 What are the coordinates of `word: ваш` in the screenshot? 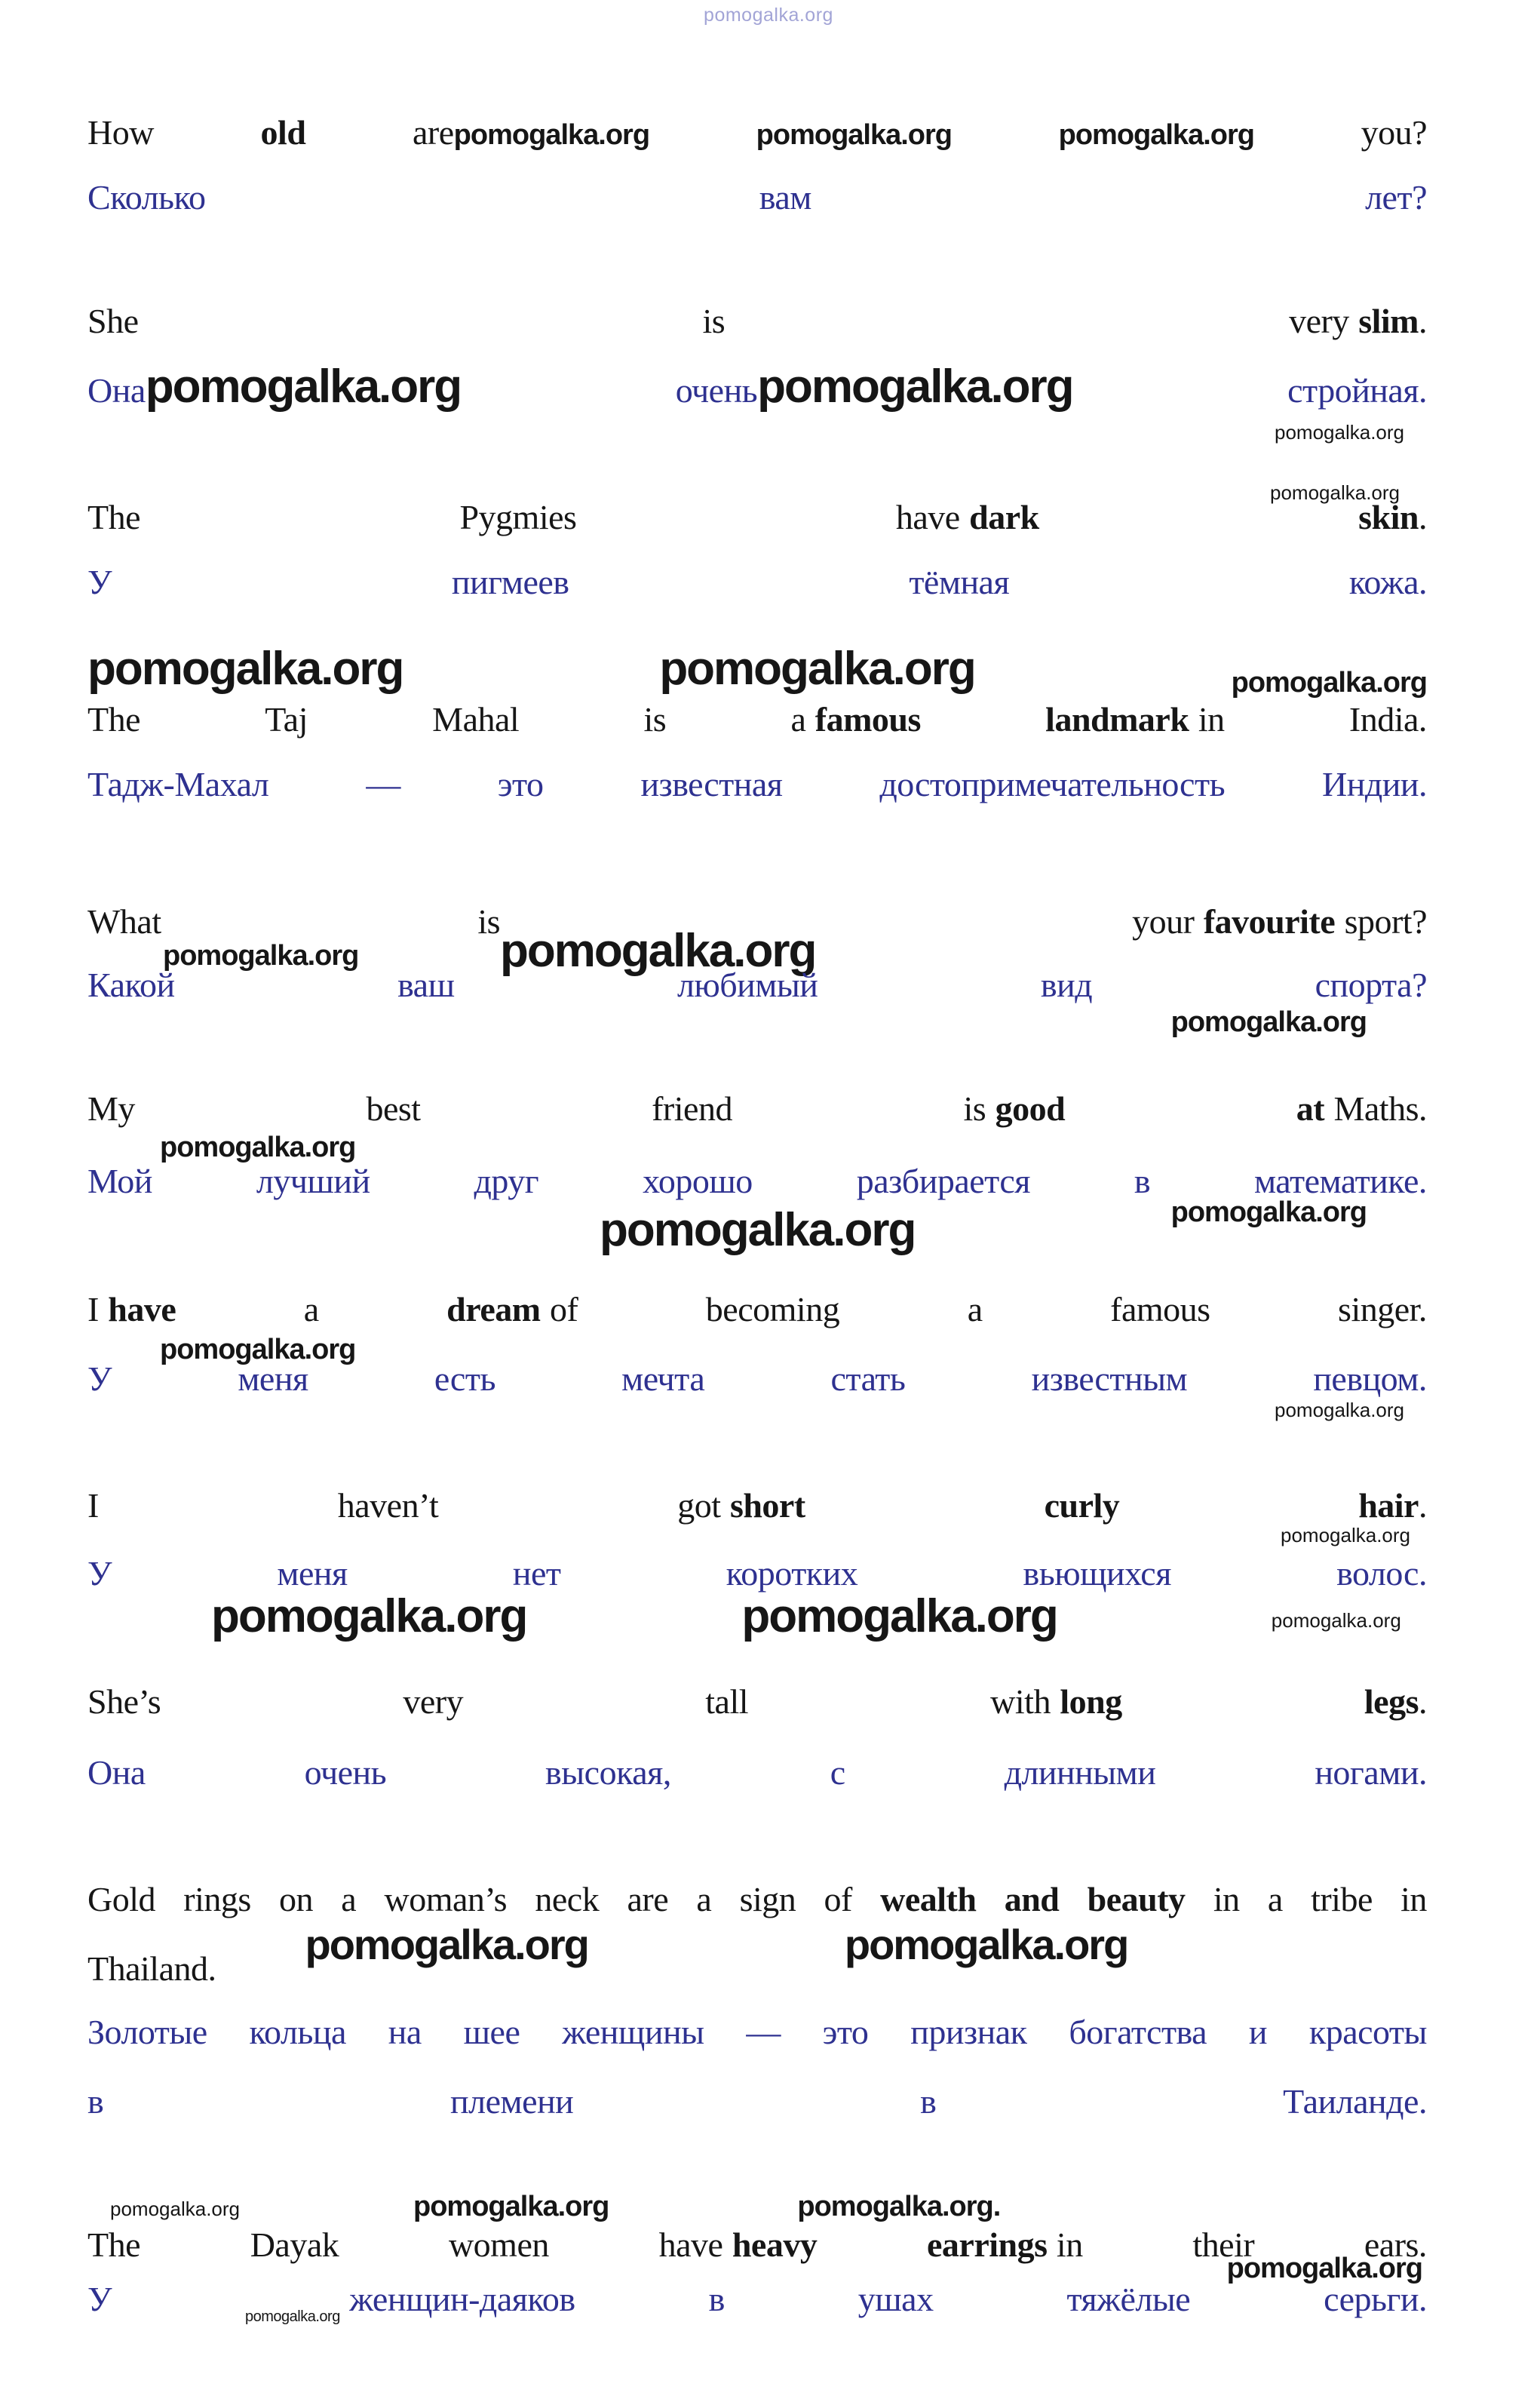 It's located at (426, 985).